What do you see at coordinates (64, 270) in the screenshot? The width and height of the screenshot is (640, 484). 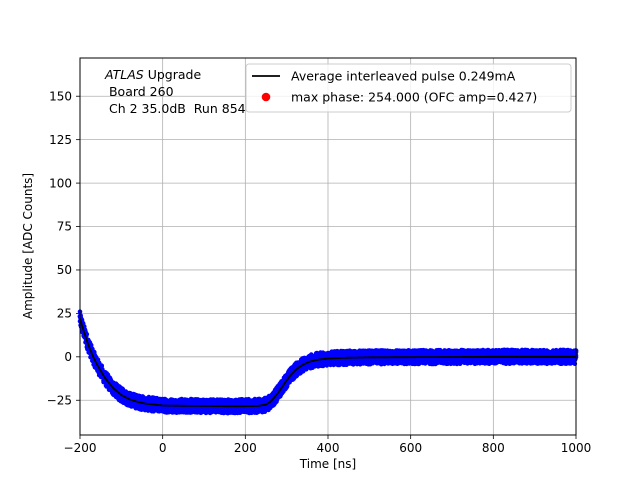 I see `y-tick-label: 50` at bounding box center [64, 270].